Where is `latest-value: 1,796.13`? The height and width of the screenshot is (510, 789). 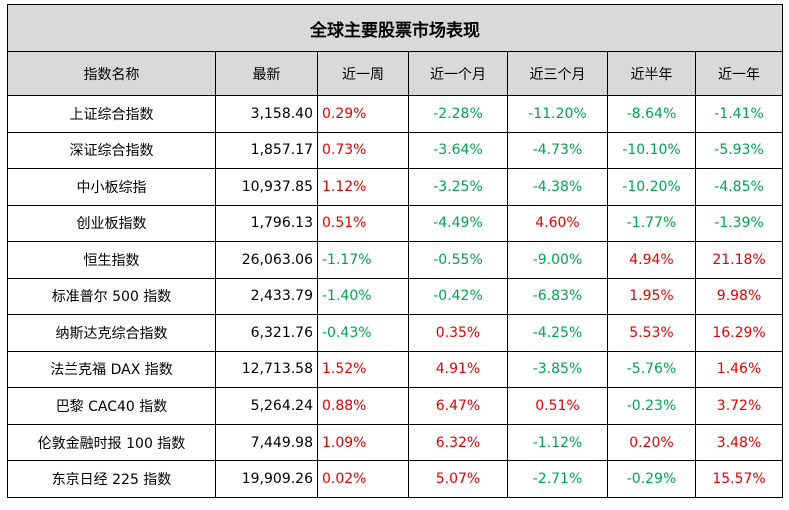
latest-value: 1,796.13 is located at coordinates (266, 223).